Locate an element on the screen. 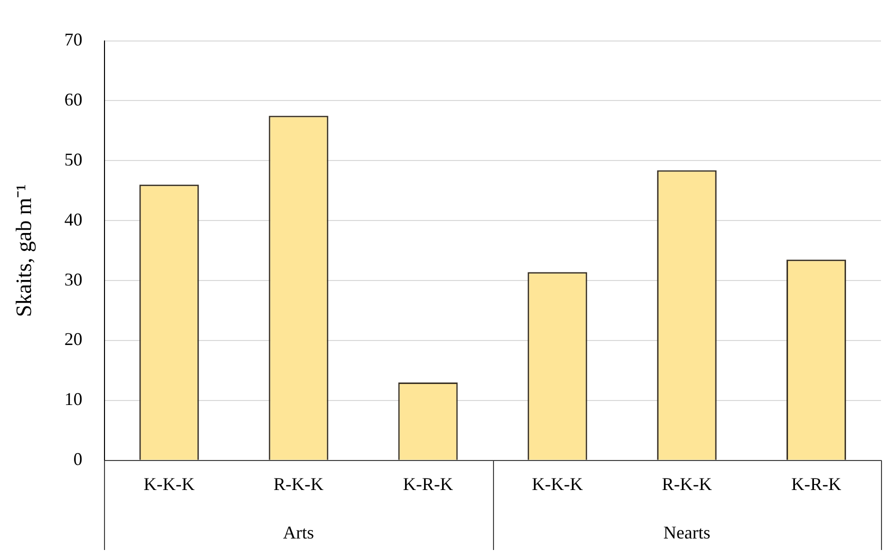  y-tick-label: 10 is located at coordinates (73, 399).